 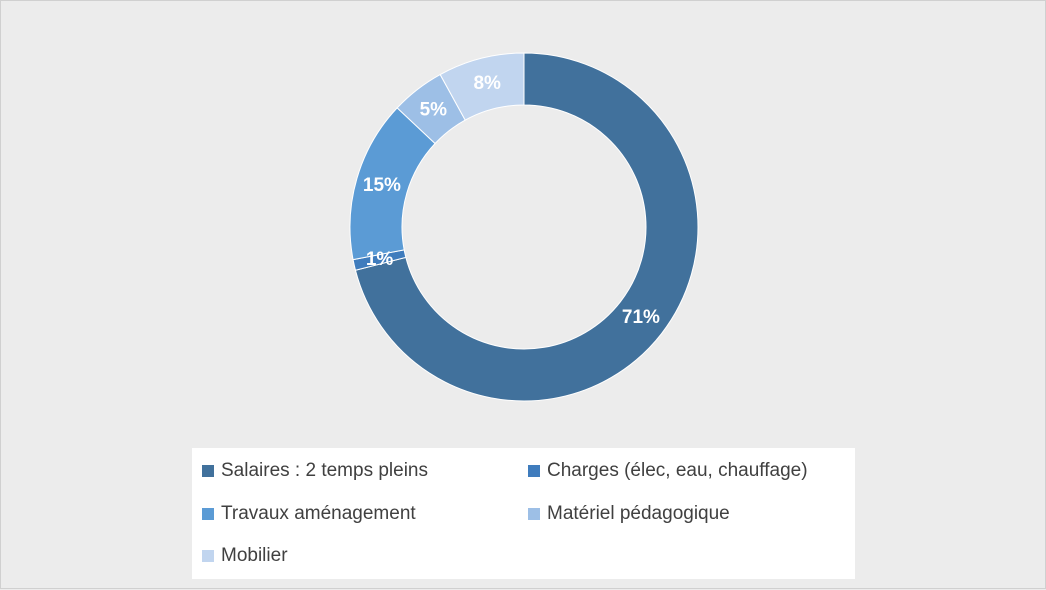 What do you see at coordinates (434, 110) in the screenshot?
I see `label-materiel: 5%` at bounding box center [434, 110].